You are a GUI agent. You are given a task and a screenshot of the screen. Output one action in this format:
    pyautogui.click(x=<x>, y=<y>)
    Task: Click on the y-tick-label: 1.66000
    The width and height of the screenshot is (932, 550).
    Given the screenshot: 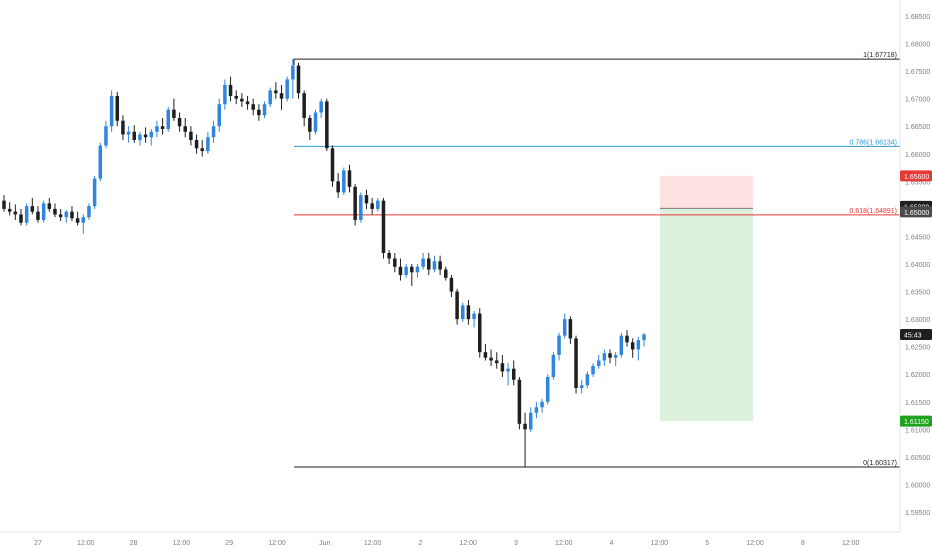 What is the action you would take?
    pyautogui.click(x=917, y=155)
    